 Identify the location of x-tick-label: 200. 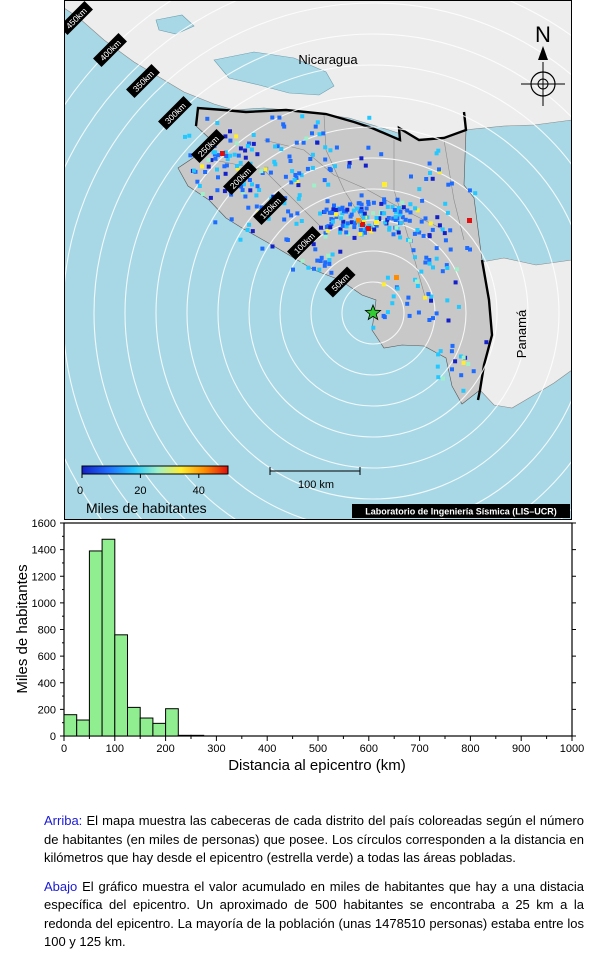
(165, 749).